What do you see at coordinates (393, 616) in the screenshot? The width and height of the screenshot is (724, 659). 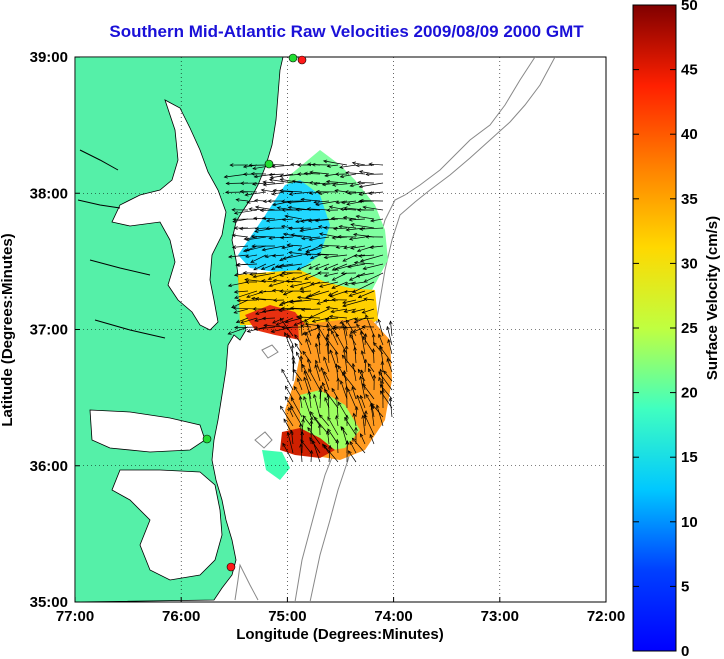 I see `x-tick-label: 74:00` at bounding box center [393, 616].